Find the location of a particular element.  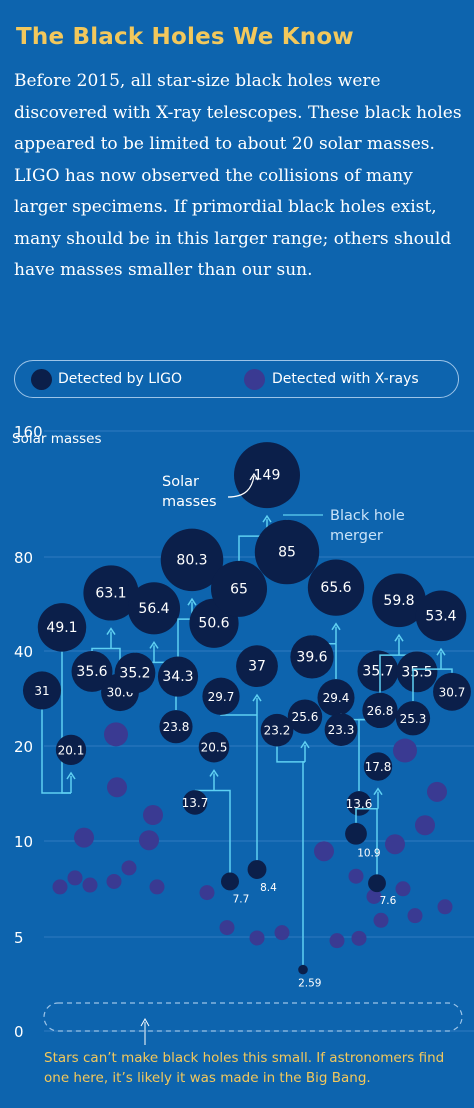

ligo-value-label: 53.4 is located at coordinates (440, 616).